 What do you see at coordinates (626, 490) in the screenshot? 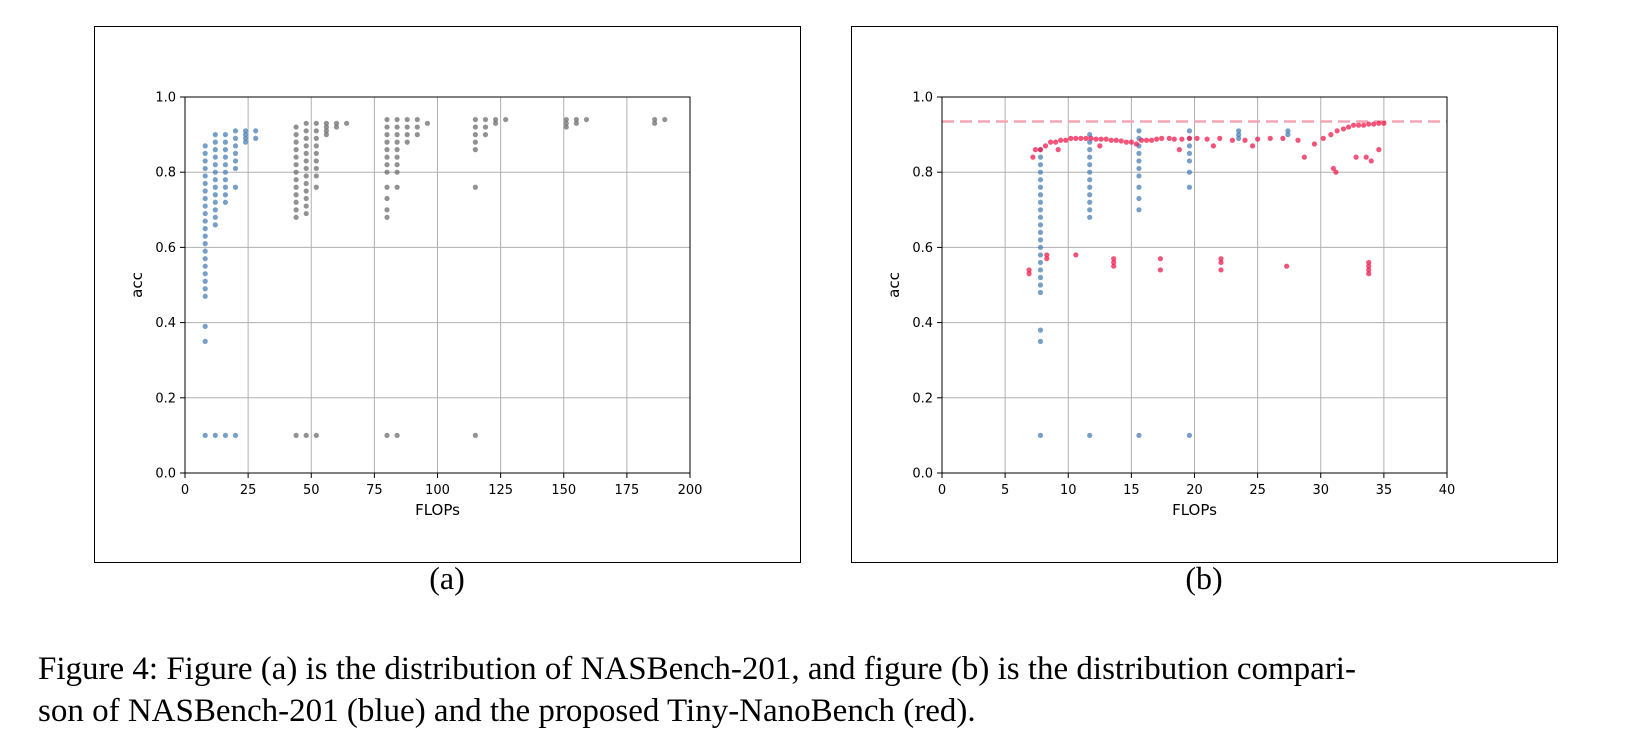
I see `x-tick-label: 175` at bounding box center [626, 490].